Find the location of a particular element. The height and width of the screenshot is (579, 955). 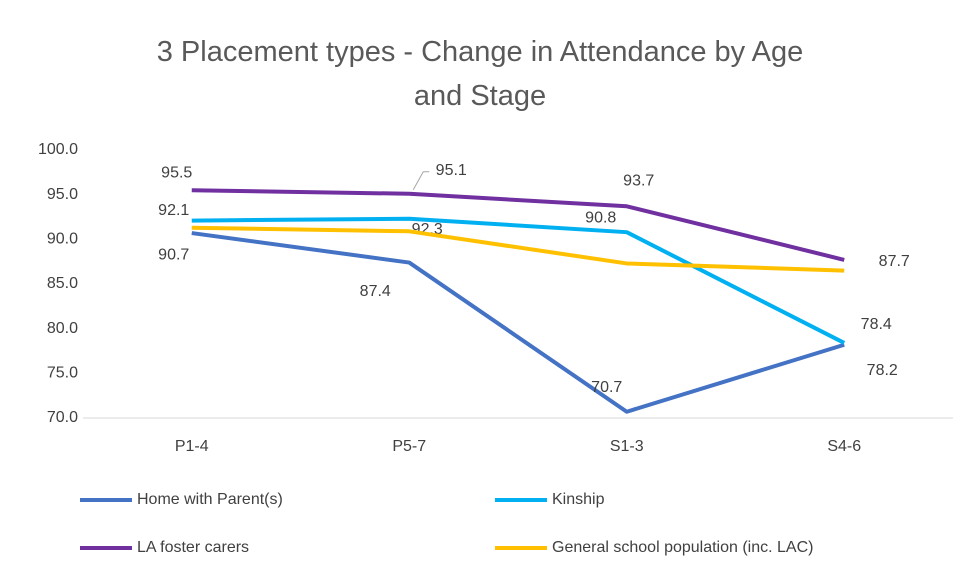

data-label: 87.7 is located at coordinates (894, 261).